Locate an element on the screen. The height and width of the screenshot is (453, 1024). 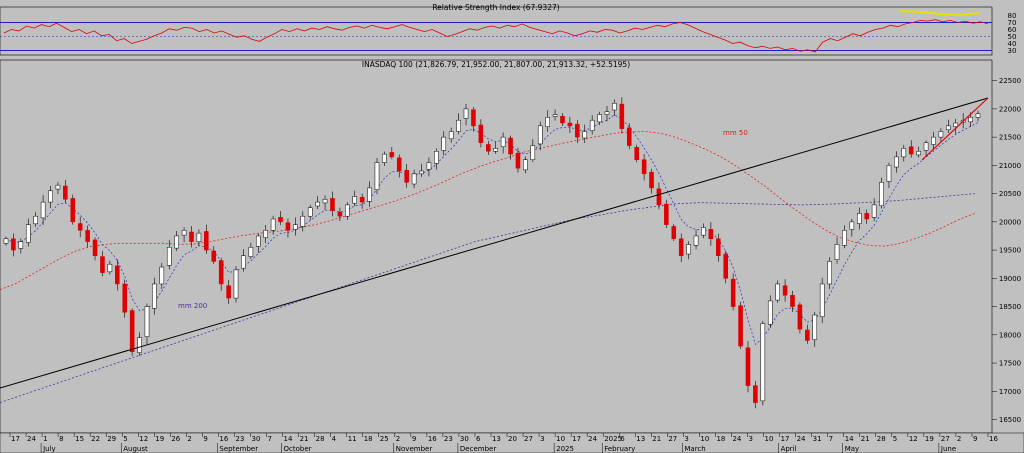
rsi-y-tick: 70 is located at coordinates (1012, 23).